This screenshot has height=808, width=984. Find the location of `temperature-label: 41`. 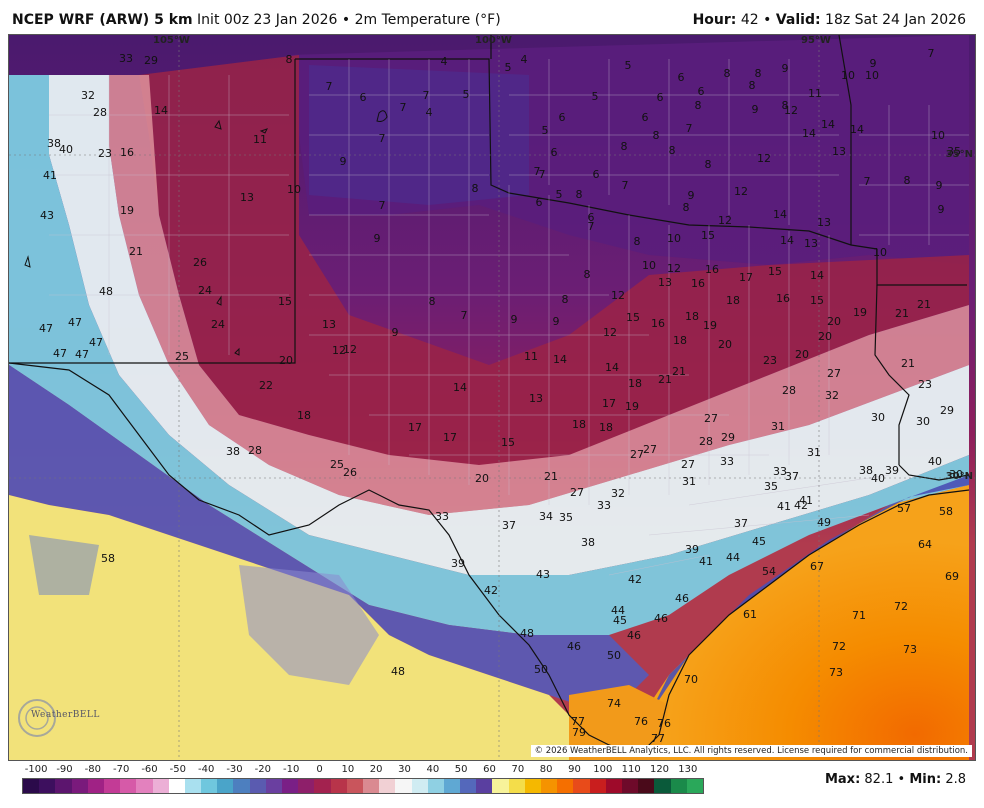

temperature-label: 41 is located at coordinates (706, 561).